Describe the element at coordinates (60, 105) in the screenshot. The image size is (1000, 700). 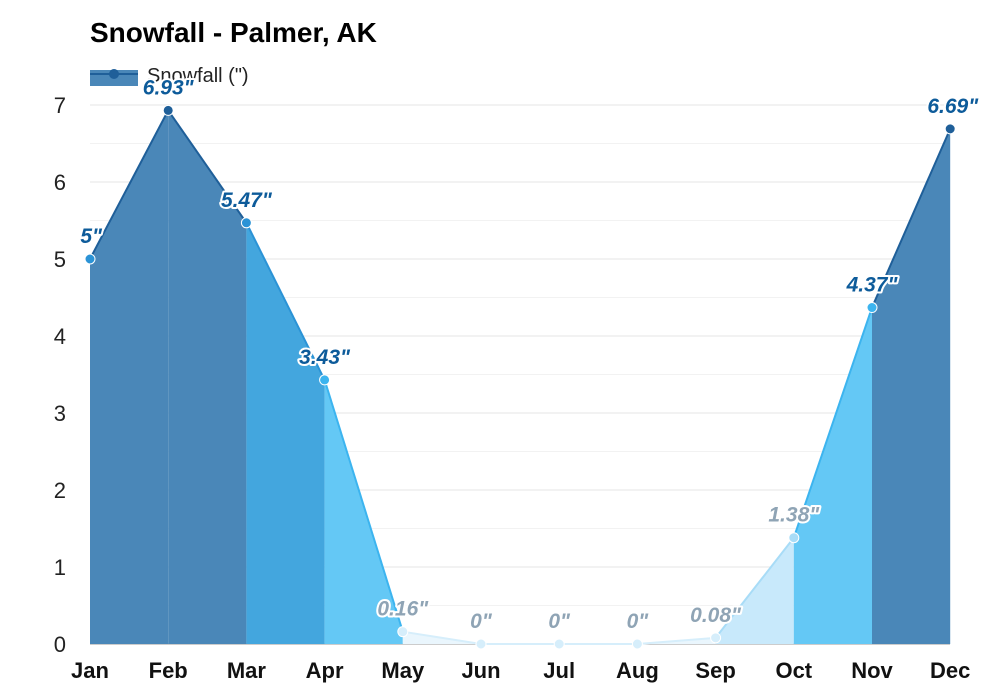
I see `y-tick-label: 7` at that location.